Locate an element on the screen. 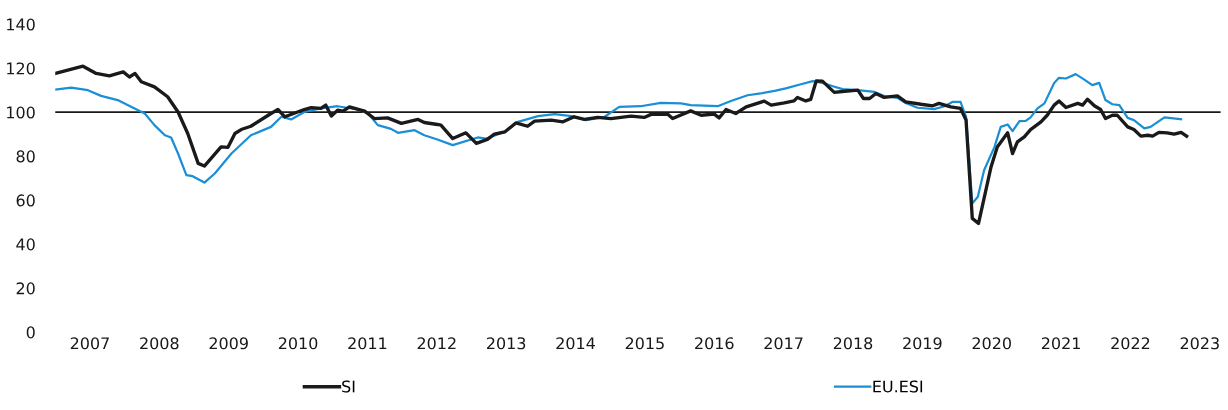  legend-label: SI is located at coordinates (348, 386).